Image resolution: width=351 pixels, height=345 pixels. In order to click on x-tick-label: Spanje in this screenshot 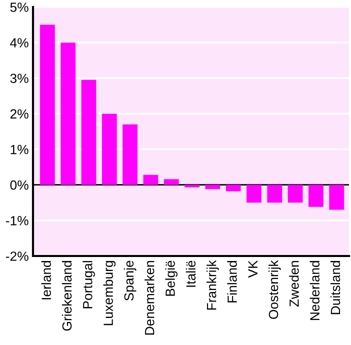, I will do `click(130, 280)`.